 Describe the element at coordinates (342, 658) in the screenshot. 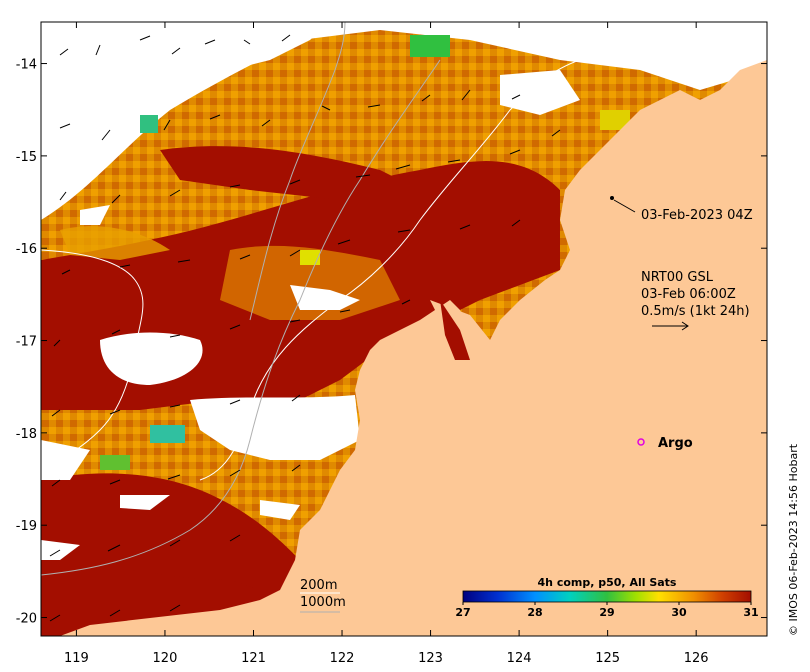

I see `x-tick-label: 122` at that location.